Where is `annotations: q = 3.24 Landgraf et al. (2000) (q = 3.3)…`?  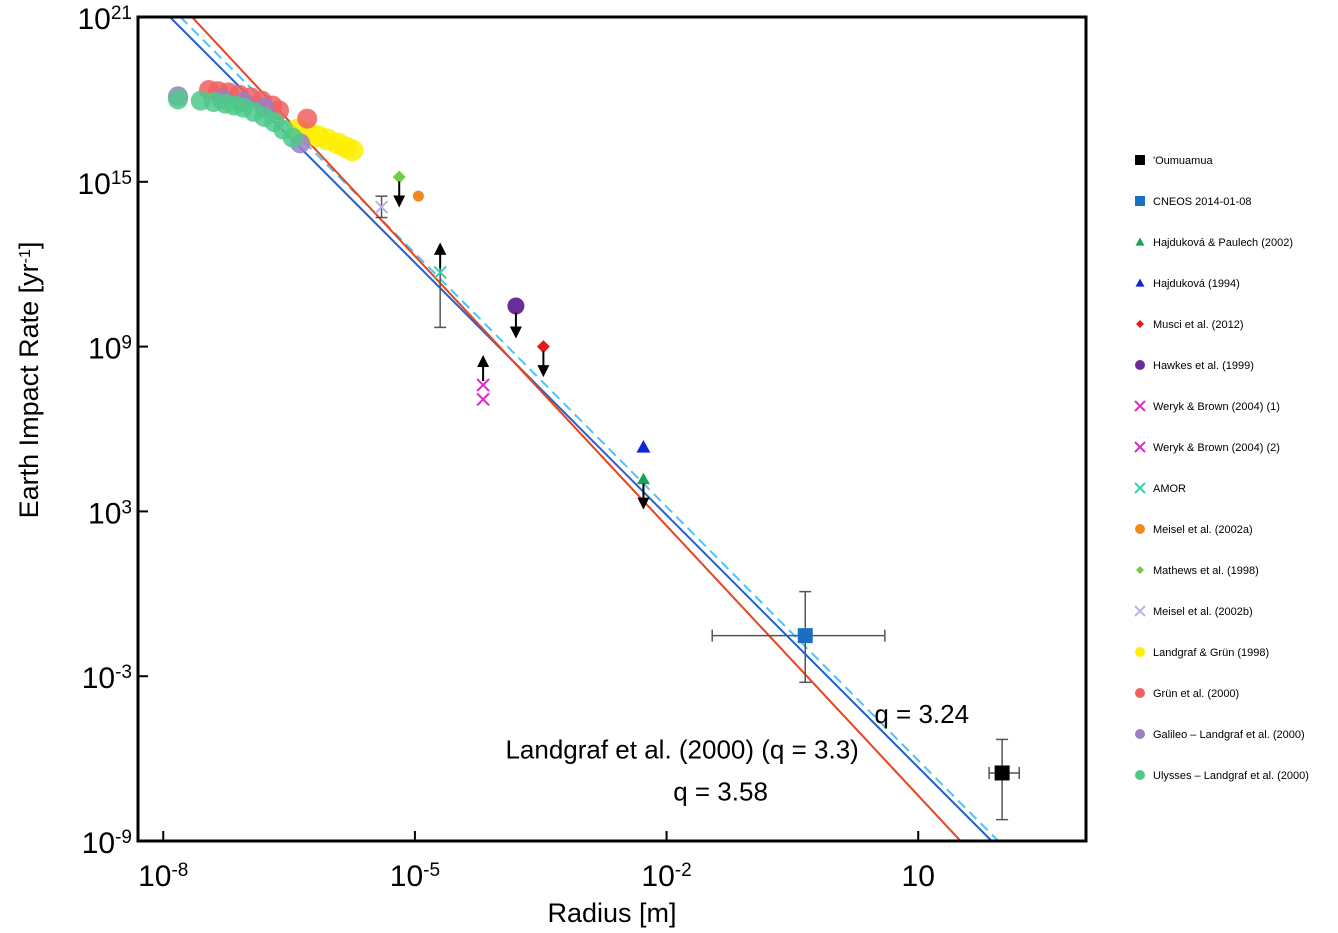 annotations: q = 3.24 Landgraf et al. (2000) (q = 3.3)… is located at coordinates (737, 753).